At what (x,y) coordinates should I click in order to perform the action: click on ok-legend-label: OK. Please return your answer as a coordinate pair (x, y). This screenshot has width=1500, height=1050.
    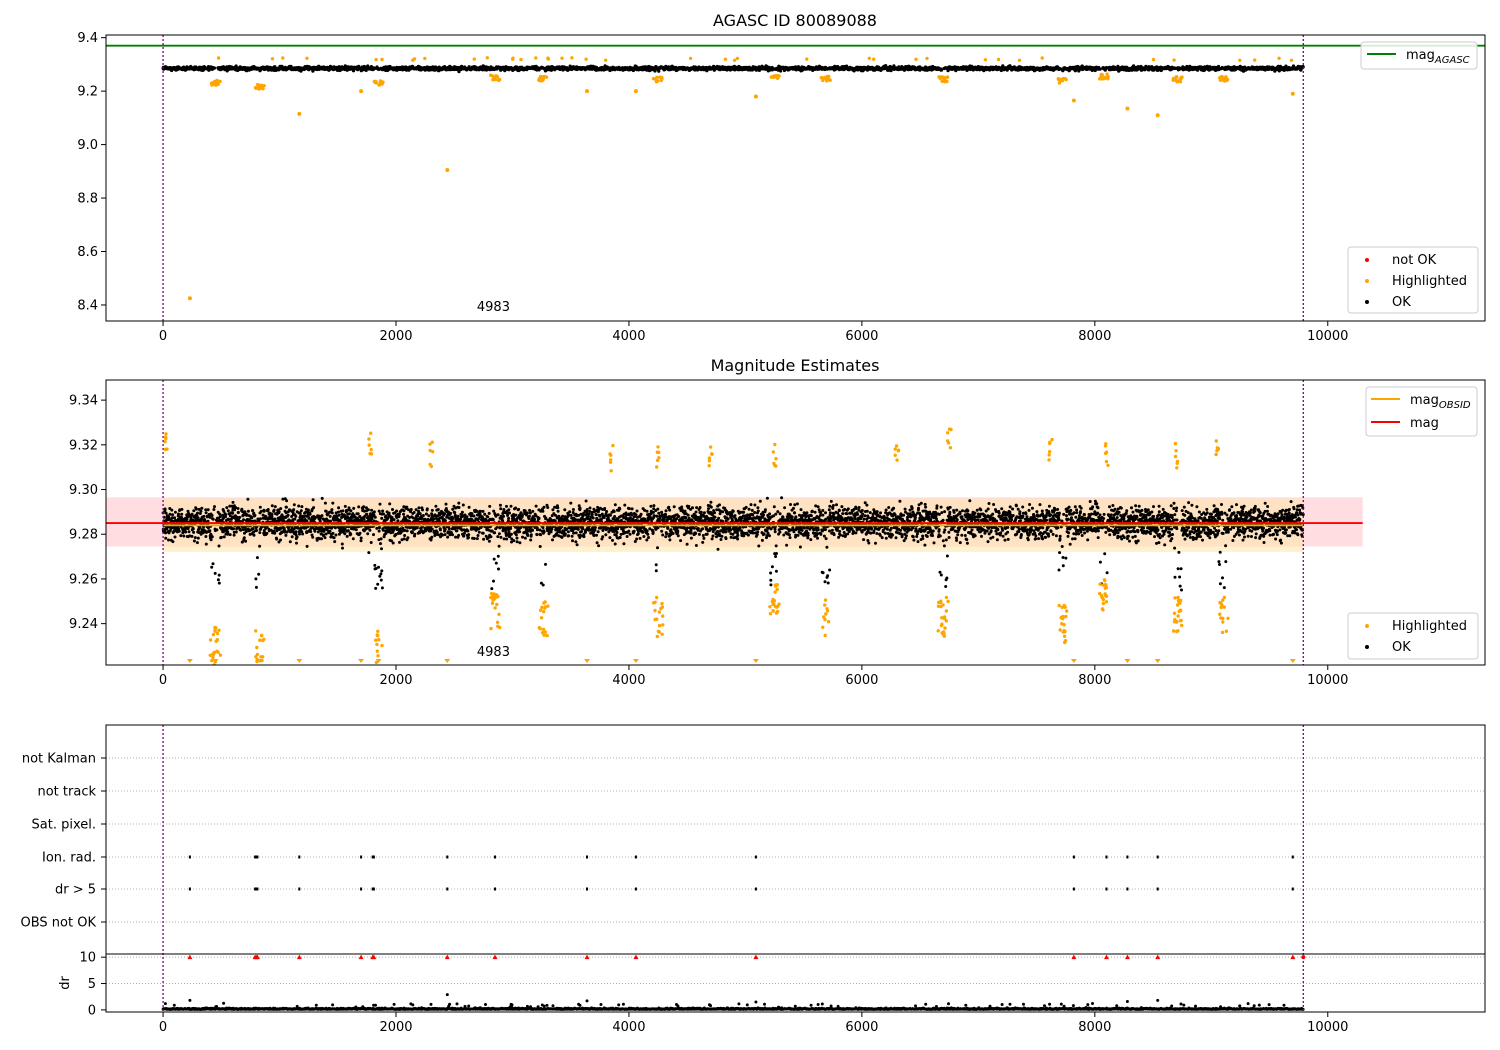
    Looking at the image, I should click on (1401, 302).